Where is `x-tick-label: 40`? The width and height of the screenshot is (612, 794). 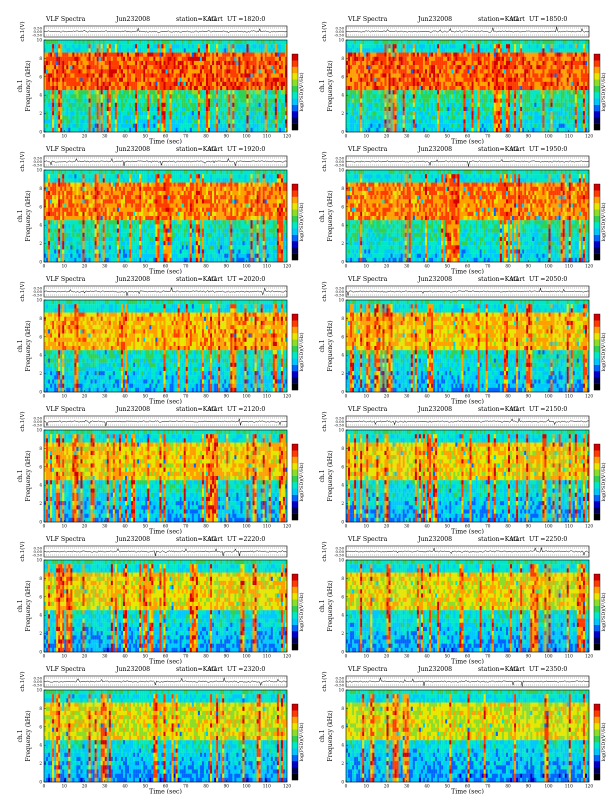
x-tick-label: 40 is located at coordinates (125, 136).